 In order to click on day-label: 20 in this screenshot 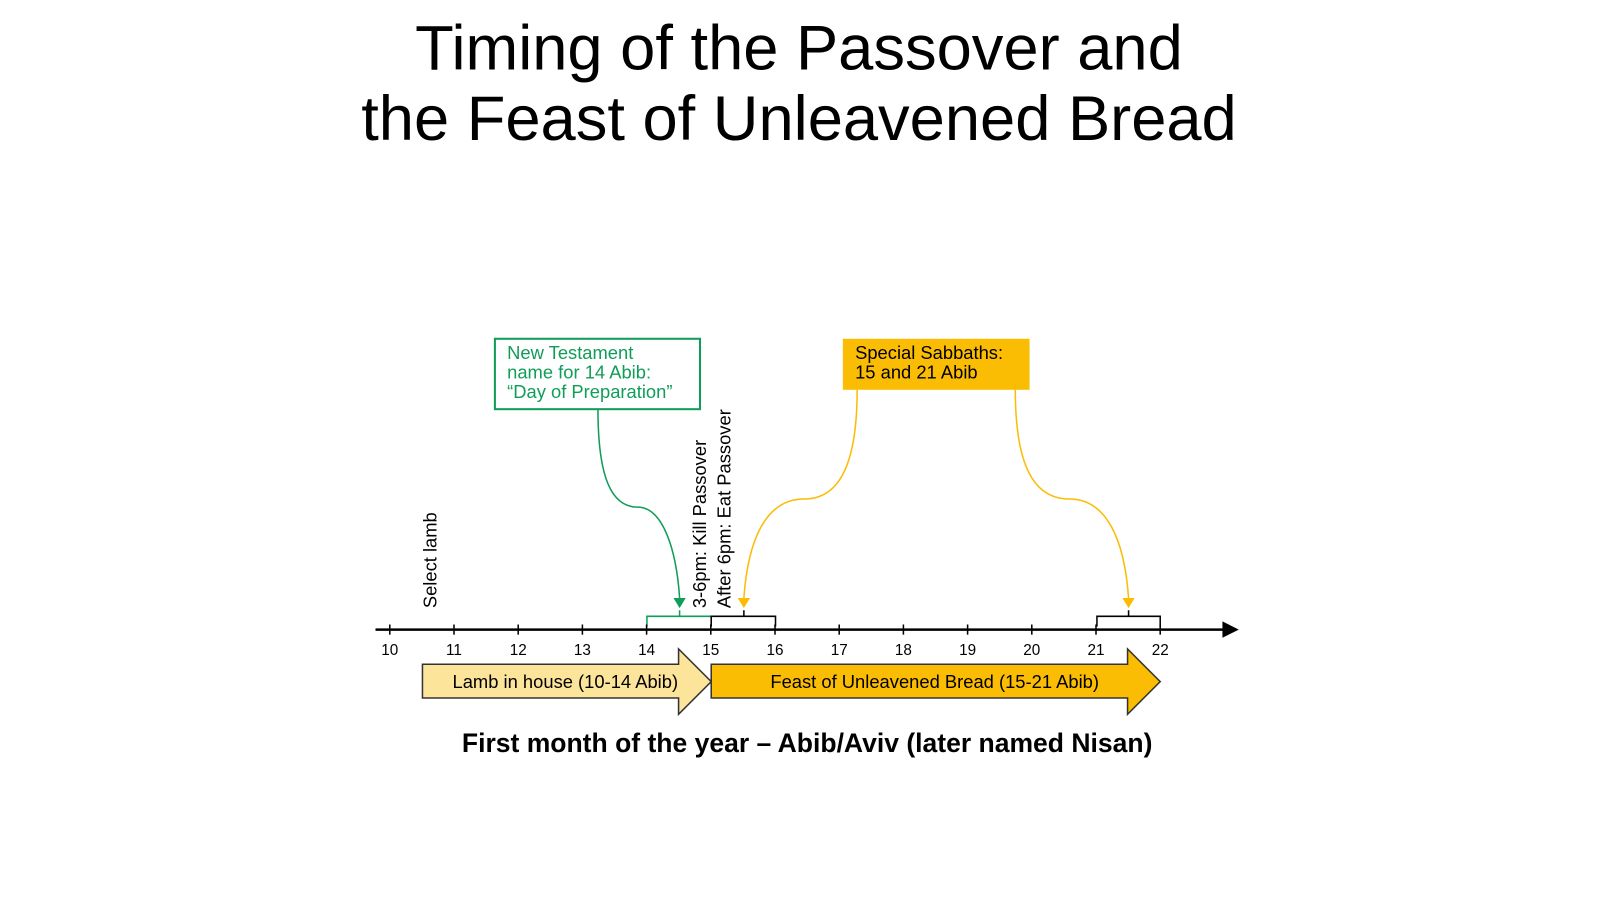, I will do `click(1031, 650)`.